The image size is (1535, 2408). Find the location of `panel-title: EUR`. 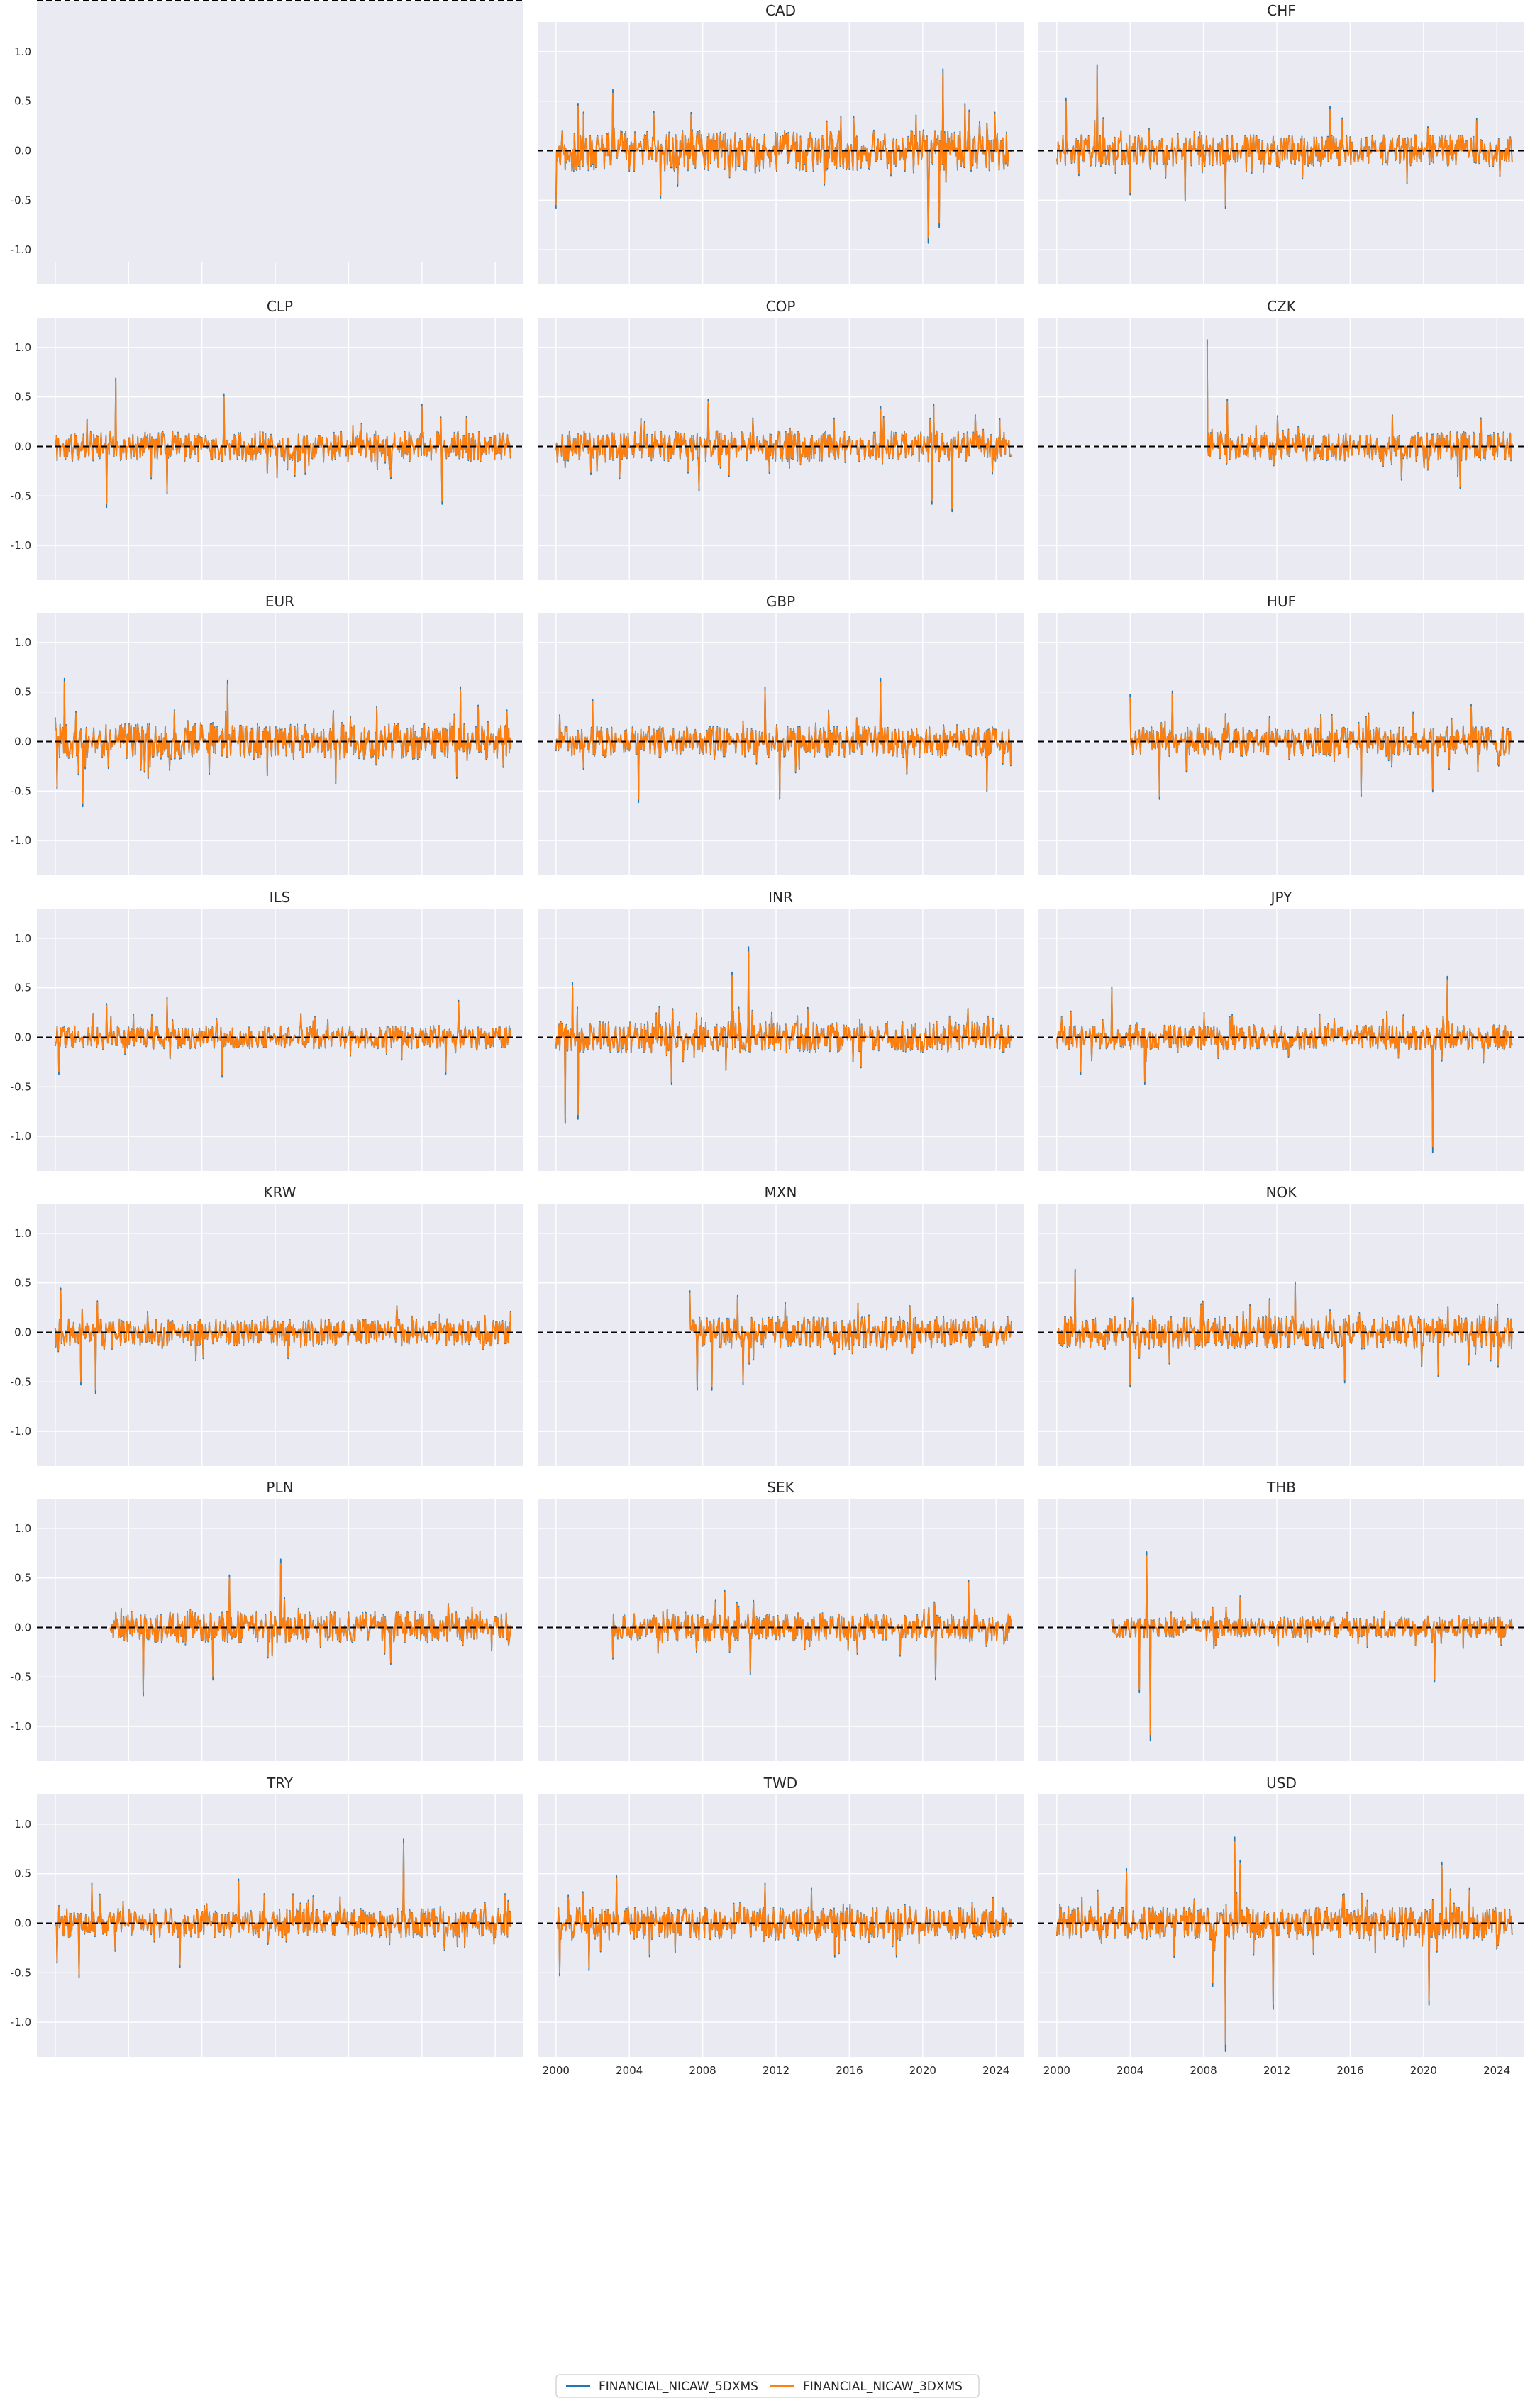

panel-title: EUR is located at coordinates (279, 602).